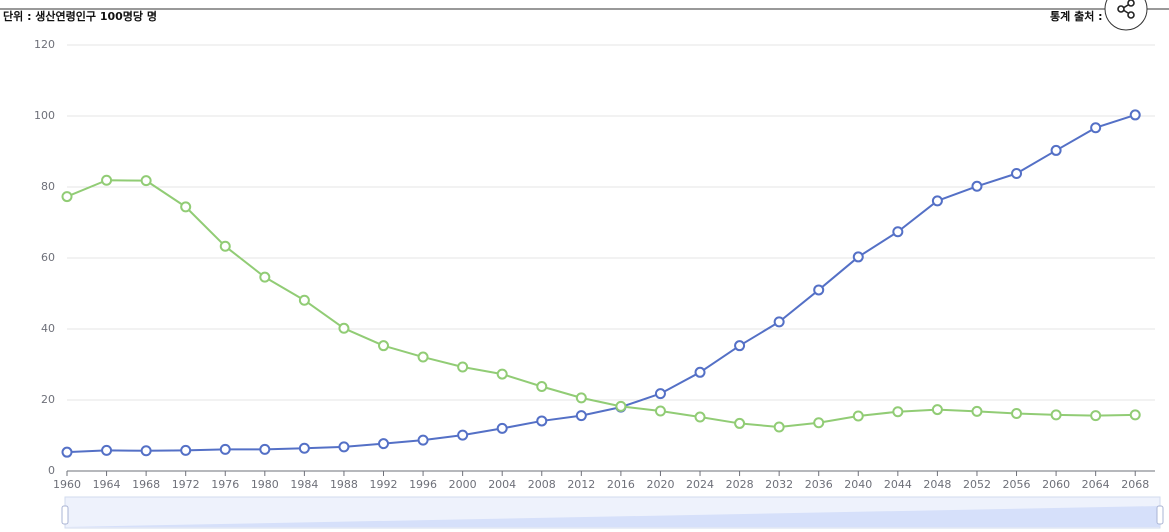  I want to click on y-tick-label: 40, so click(48, 328).